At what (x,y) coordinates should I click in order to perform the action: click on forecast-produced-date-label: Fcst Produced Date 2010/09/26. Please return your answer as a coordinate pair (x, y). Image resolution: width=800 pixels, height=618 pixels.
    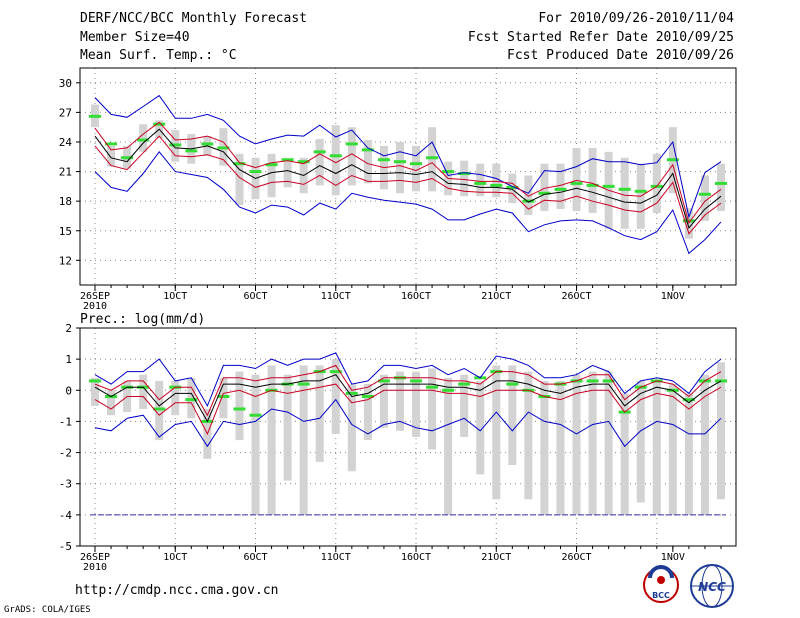
    Looking at the image, I should click on (620, 55).